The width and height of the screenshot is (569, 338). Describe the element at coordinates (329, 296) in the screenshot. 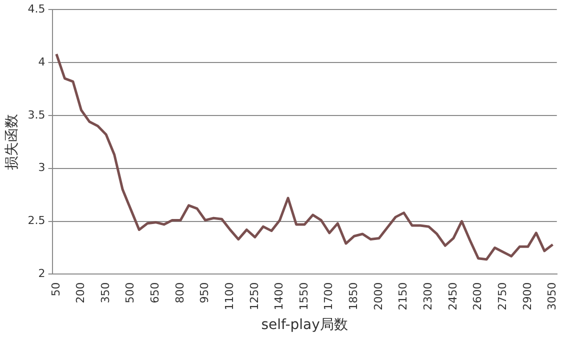

I see `x-tick-label: 1700` at that location.